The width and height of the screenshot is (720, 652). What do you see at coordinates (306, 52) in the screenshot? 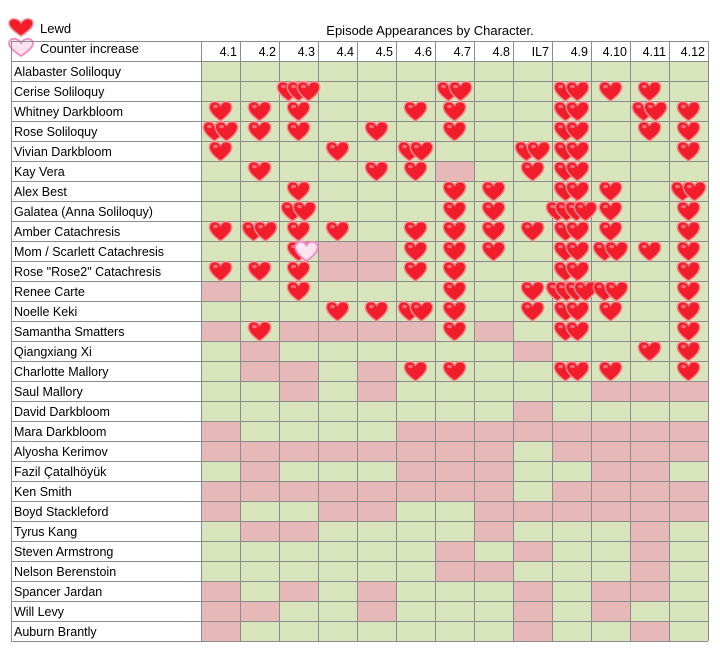
I see `column-label-4-3: 4.3` at bounding box center [306, 52].